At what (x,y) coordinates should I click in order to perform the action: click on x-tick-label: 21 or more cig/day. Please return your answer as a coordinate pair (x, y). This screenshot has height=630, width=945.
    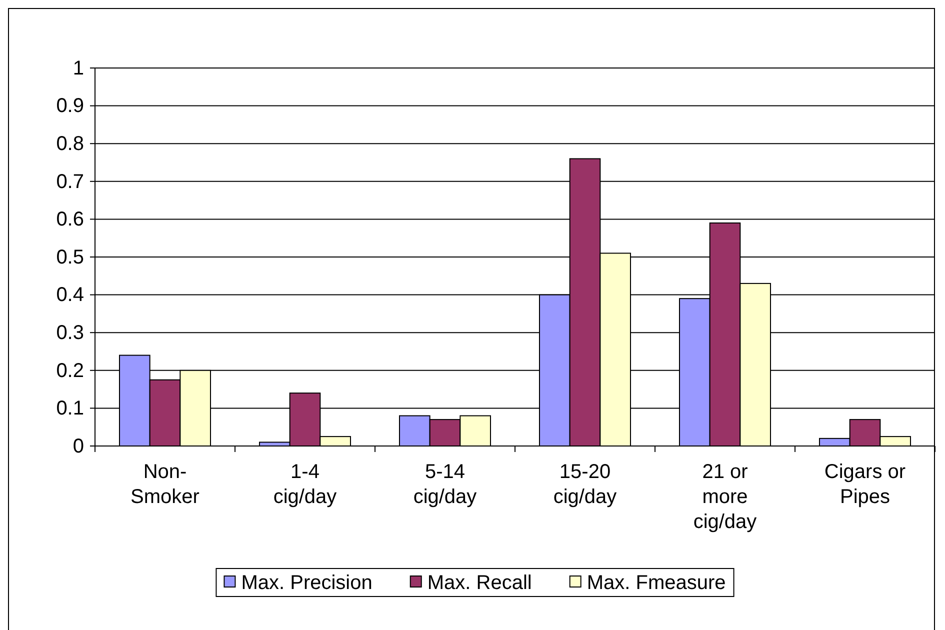
    Looking at the image, I should click on (725, 497).